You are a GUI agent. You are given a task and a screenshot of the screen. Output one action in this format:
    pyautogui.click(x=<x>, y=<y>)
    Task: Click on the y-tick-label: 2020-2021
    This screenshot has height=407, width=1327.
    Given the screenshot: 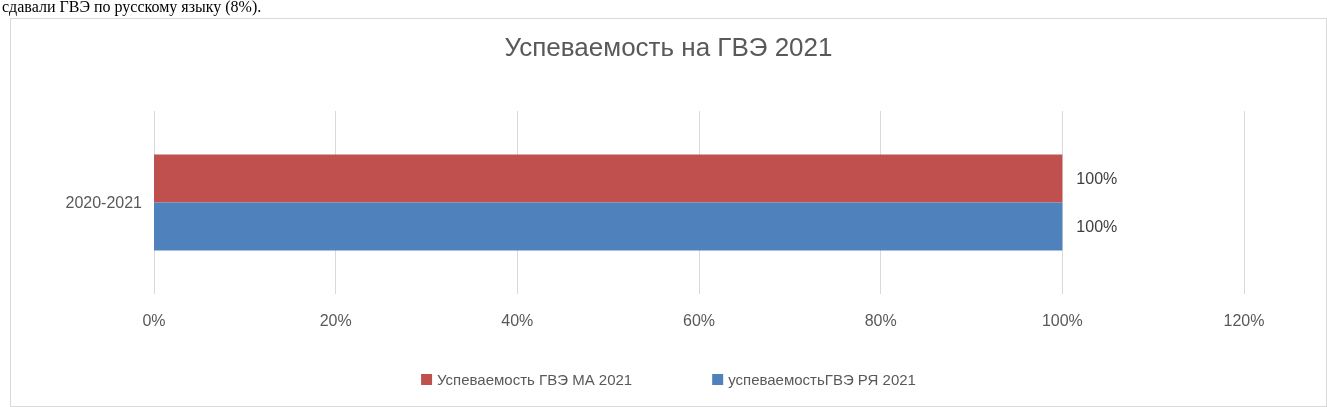 What is the action you would take?
    pyautogui.click(x=104, y=202)
    